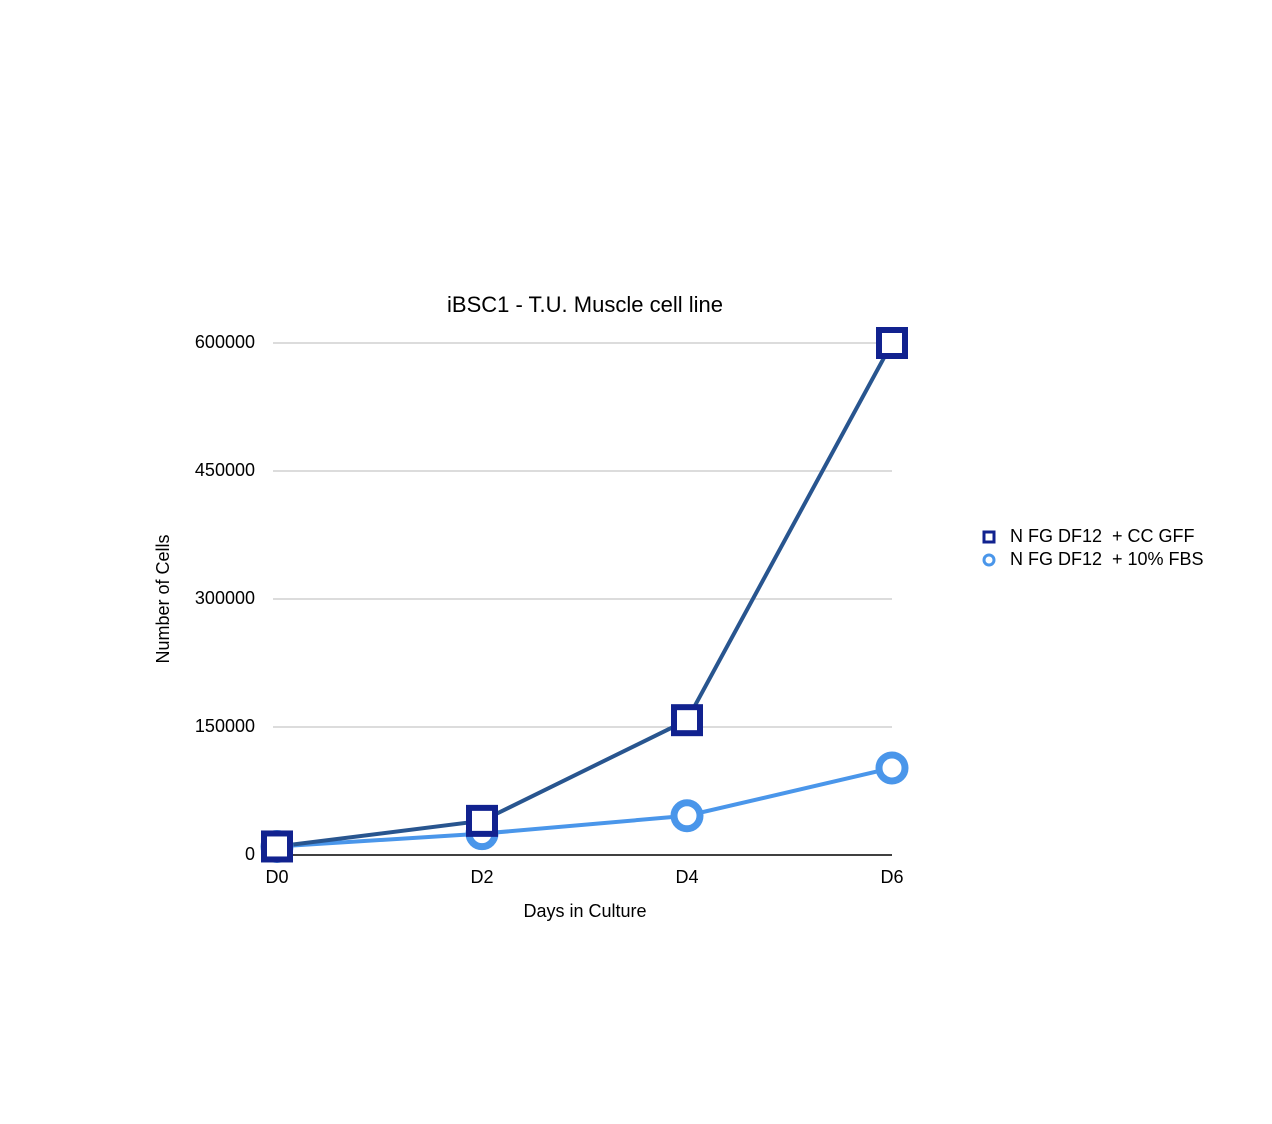 Image resolution: width=1272 pixels, height=1124 pixels. What do you see at coordinates (225, 598) in the screenshot?
I see `y-tick-label: 300000` at bounding box center [225, 598].